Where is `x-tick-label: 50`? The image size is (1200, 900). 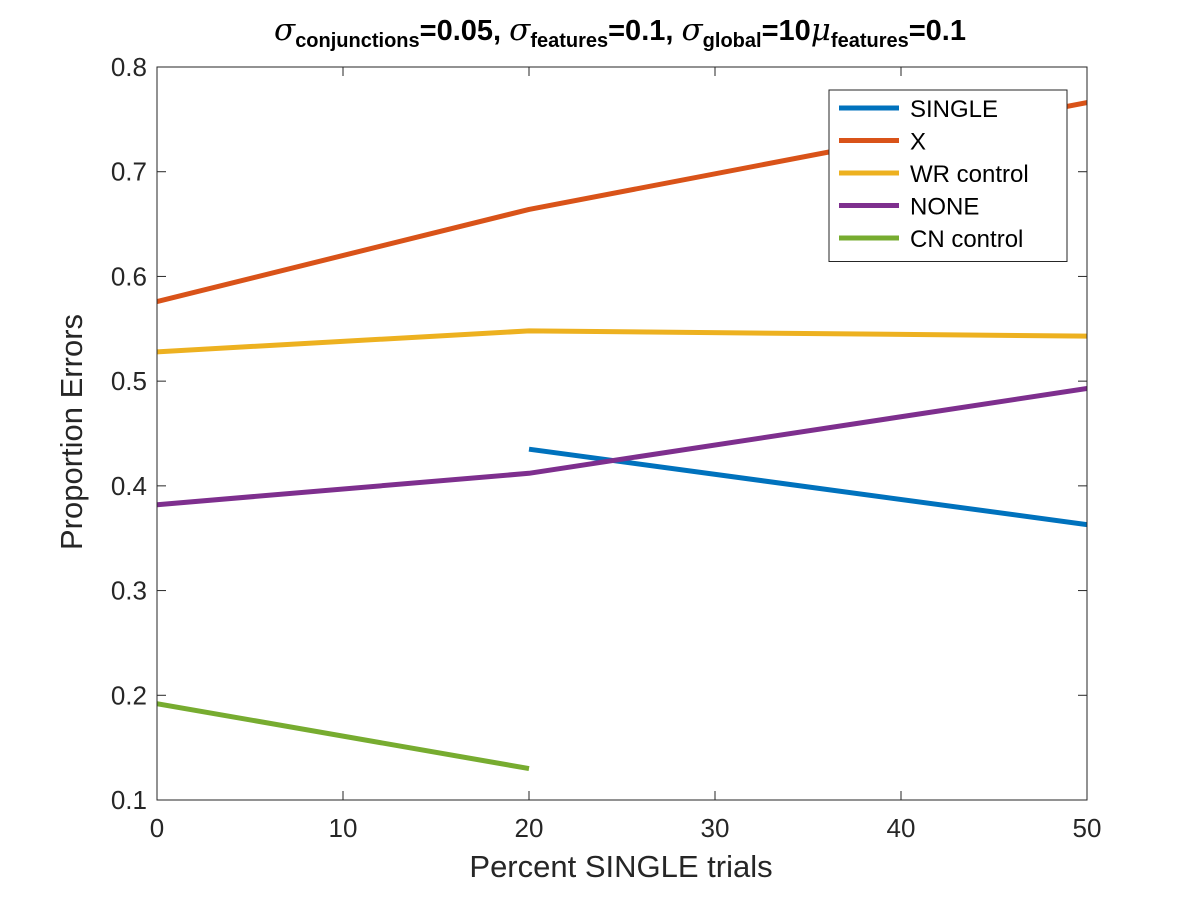
x-tick-label: 50 is located at coordinates (1087, 828).